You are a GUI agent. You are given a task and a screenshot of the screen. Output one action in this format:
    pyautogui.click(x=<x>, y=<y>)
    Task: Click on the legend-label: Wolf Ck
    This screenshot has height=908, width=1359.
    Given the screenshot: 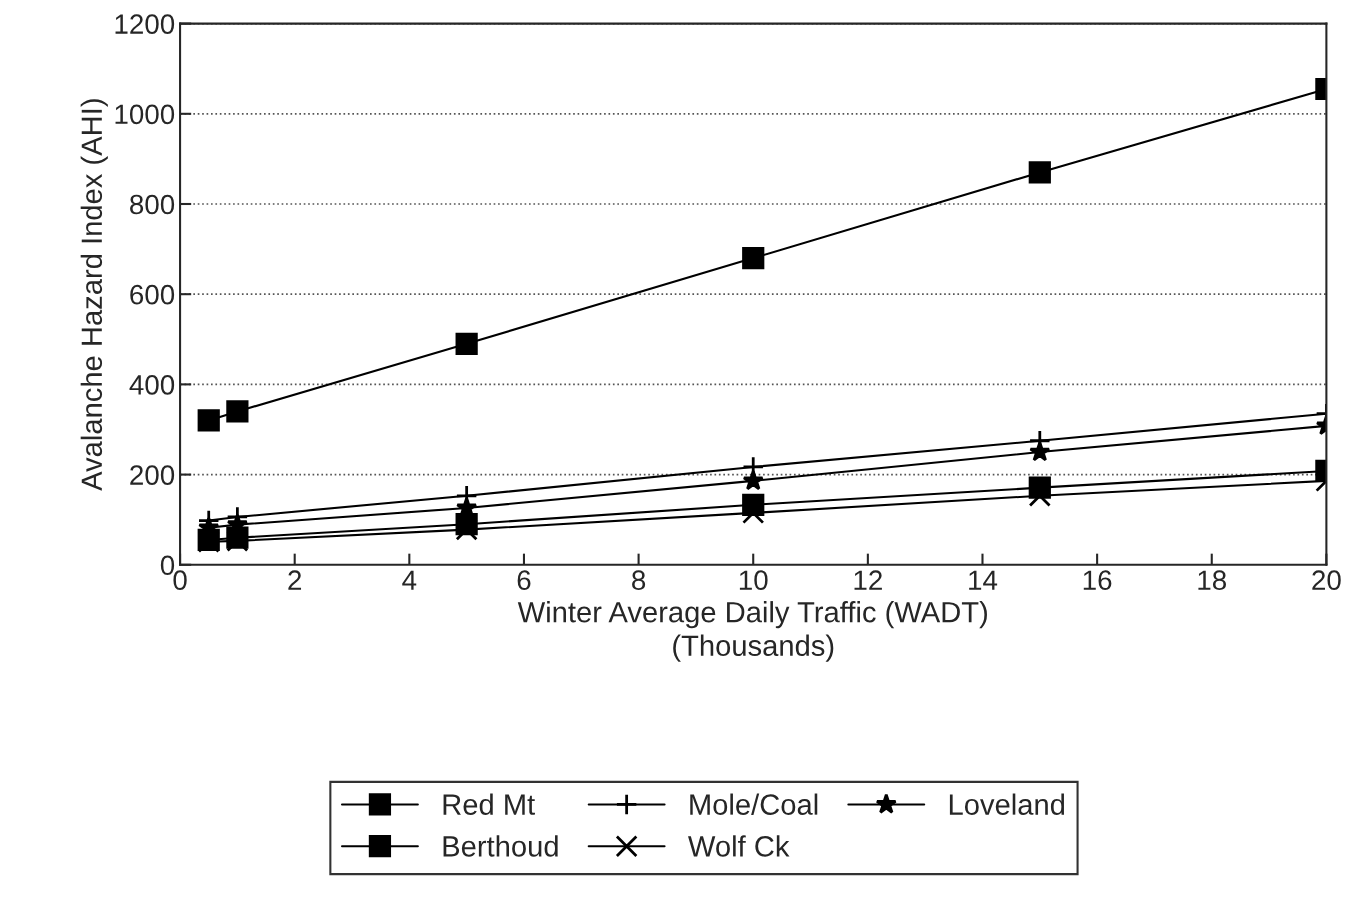 What is the action you would take?
    pyautogui.click(x=739, y=846)
    